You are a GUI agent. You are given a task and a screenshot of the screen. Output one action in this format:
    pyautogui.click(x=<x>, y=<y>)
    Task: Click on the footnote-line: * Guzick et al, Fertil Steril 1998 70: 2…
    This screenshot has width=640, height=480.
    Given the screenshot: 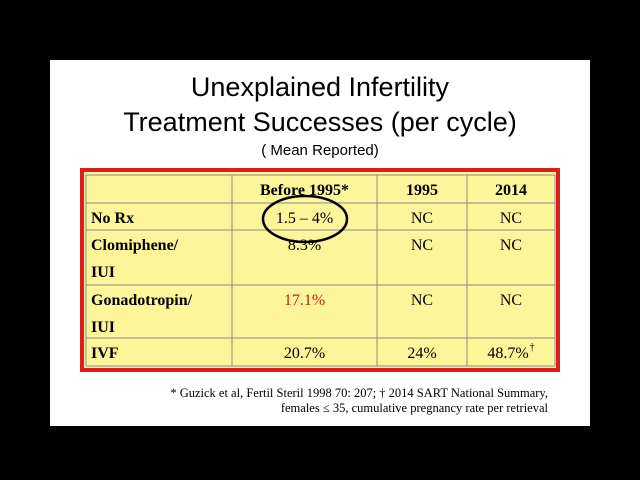 What is the action you would take?
    pyautogui.click(x=359, y=393)
    